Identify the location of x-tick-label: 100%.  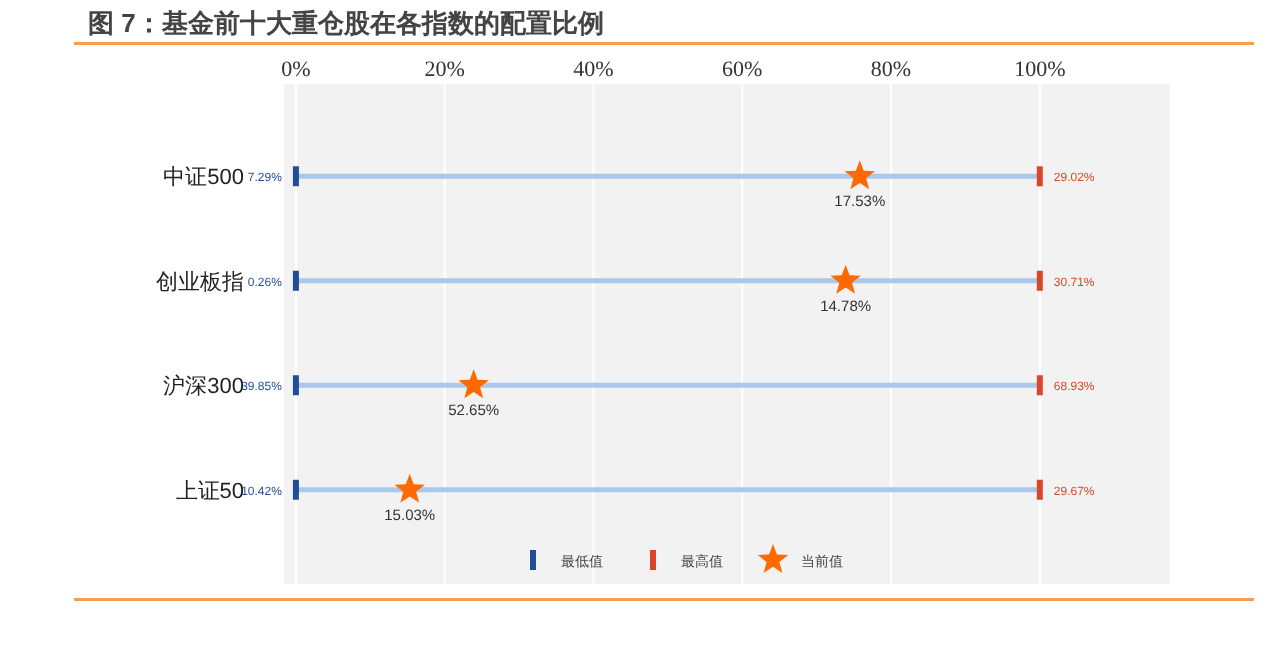
(1040, 70).